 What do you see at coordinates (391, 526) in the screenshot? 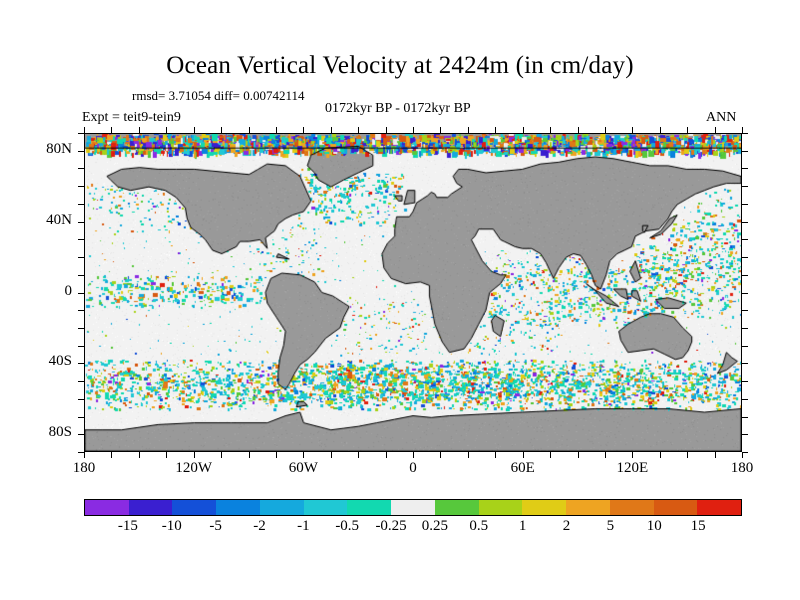
I see `colorbar-tick-label: -0.25` at bounding box center [391, 526].